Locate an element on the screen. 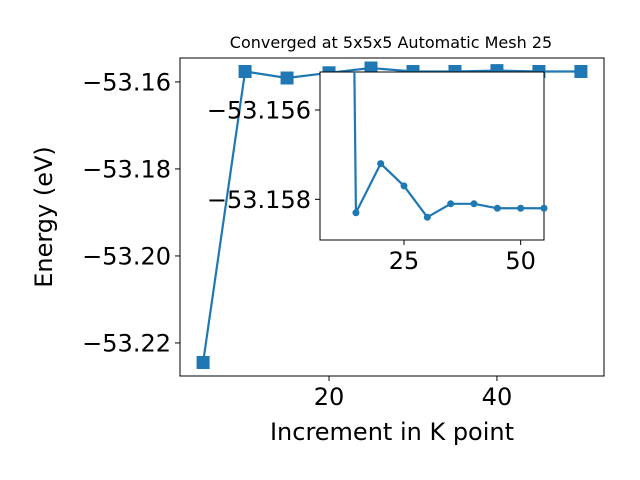  inset-x-tick-label: 25 is located at coordinates (404, 261).